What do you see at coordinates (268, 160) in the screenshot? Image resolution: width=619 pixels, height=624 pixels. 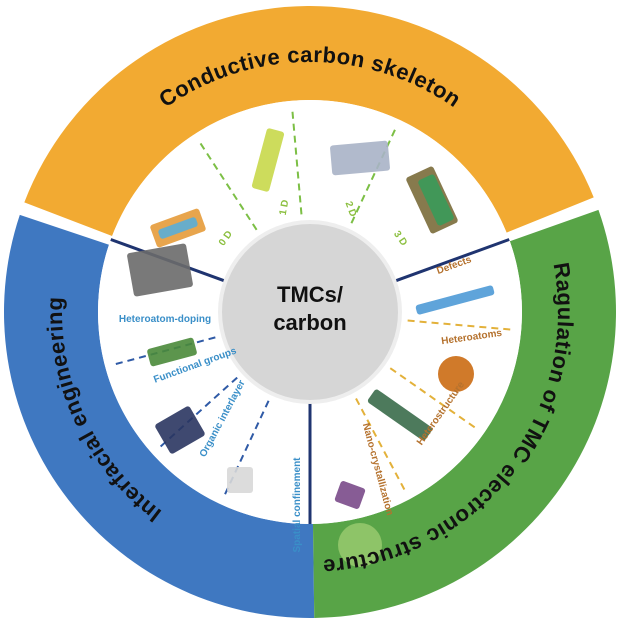 I see `illus-1d` at bounding box center [268, 160].